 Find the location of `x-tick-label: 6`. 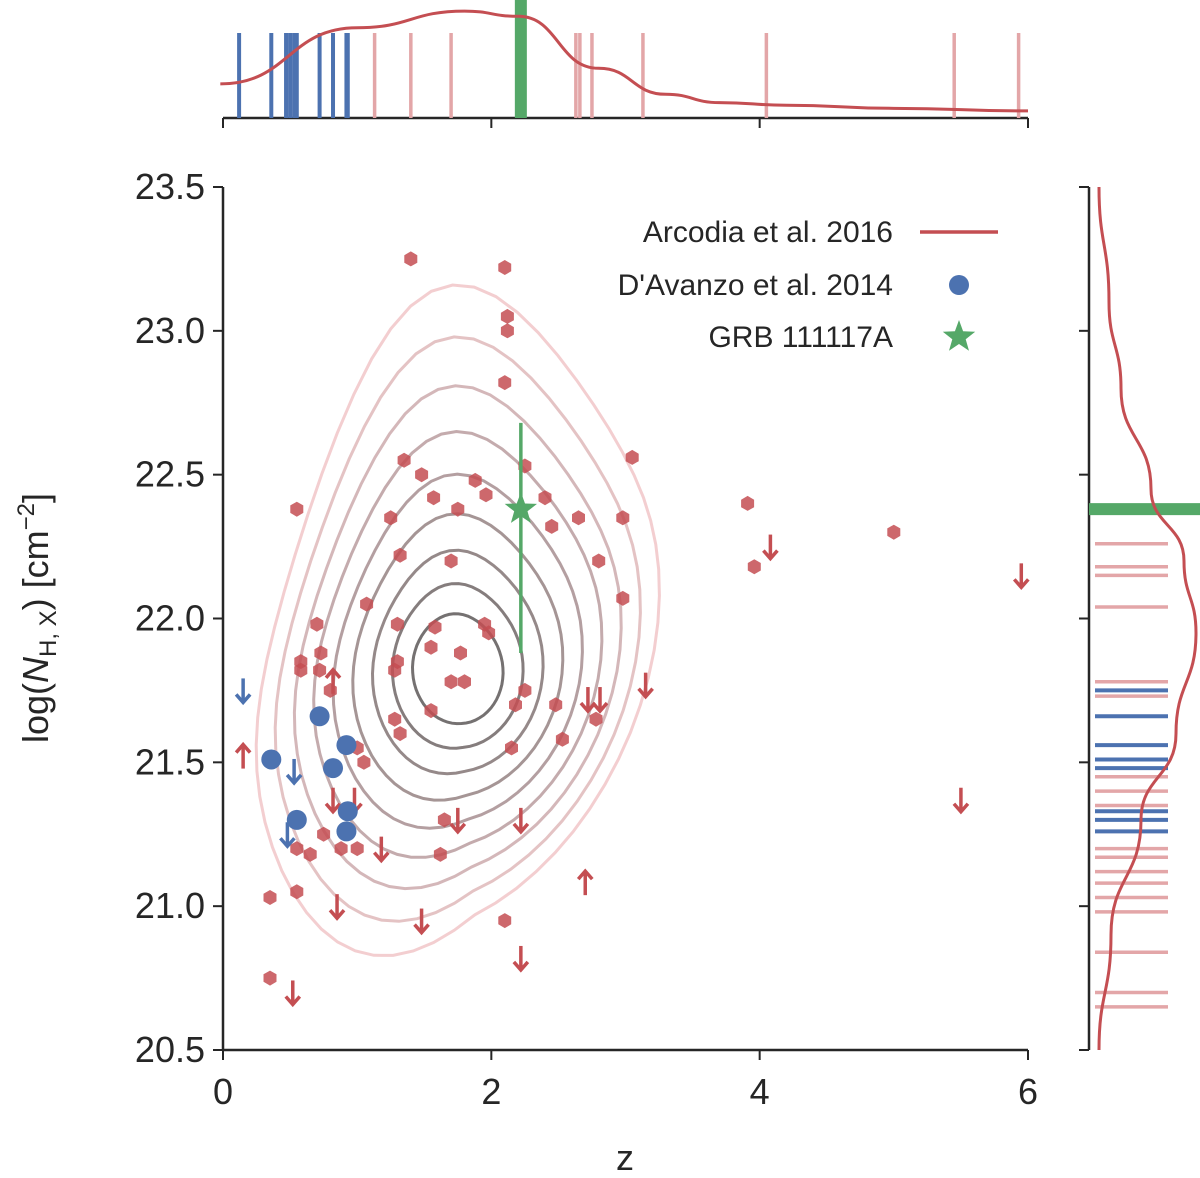

x-tick-label: 6 is located at coordinates (1028, 1091).